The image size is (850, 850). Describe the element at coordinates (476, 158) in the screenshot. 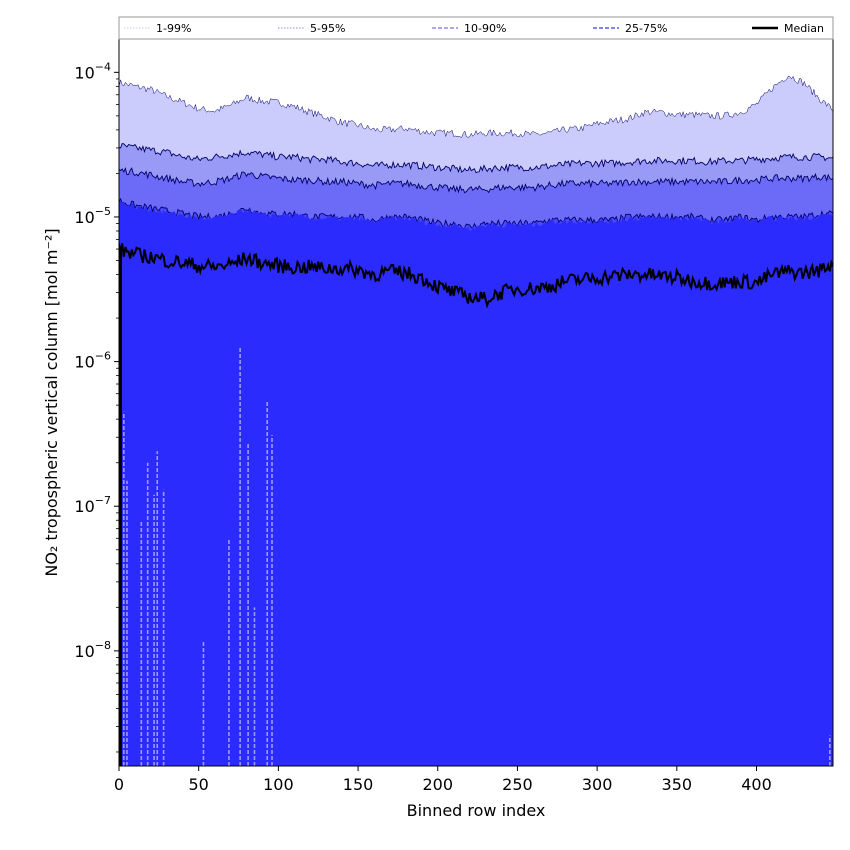

I see `band-edge-5-95%` at that location.